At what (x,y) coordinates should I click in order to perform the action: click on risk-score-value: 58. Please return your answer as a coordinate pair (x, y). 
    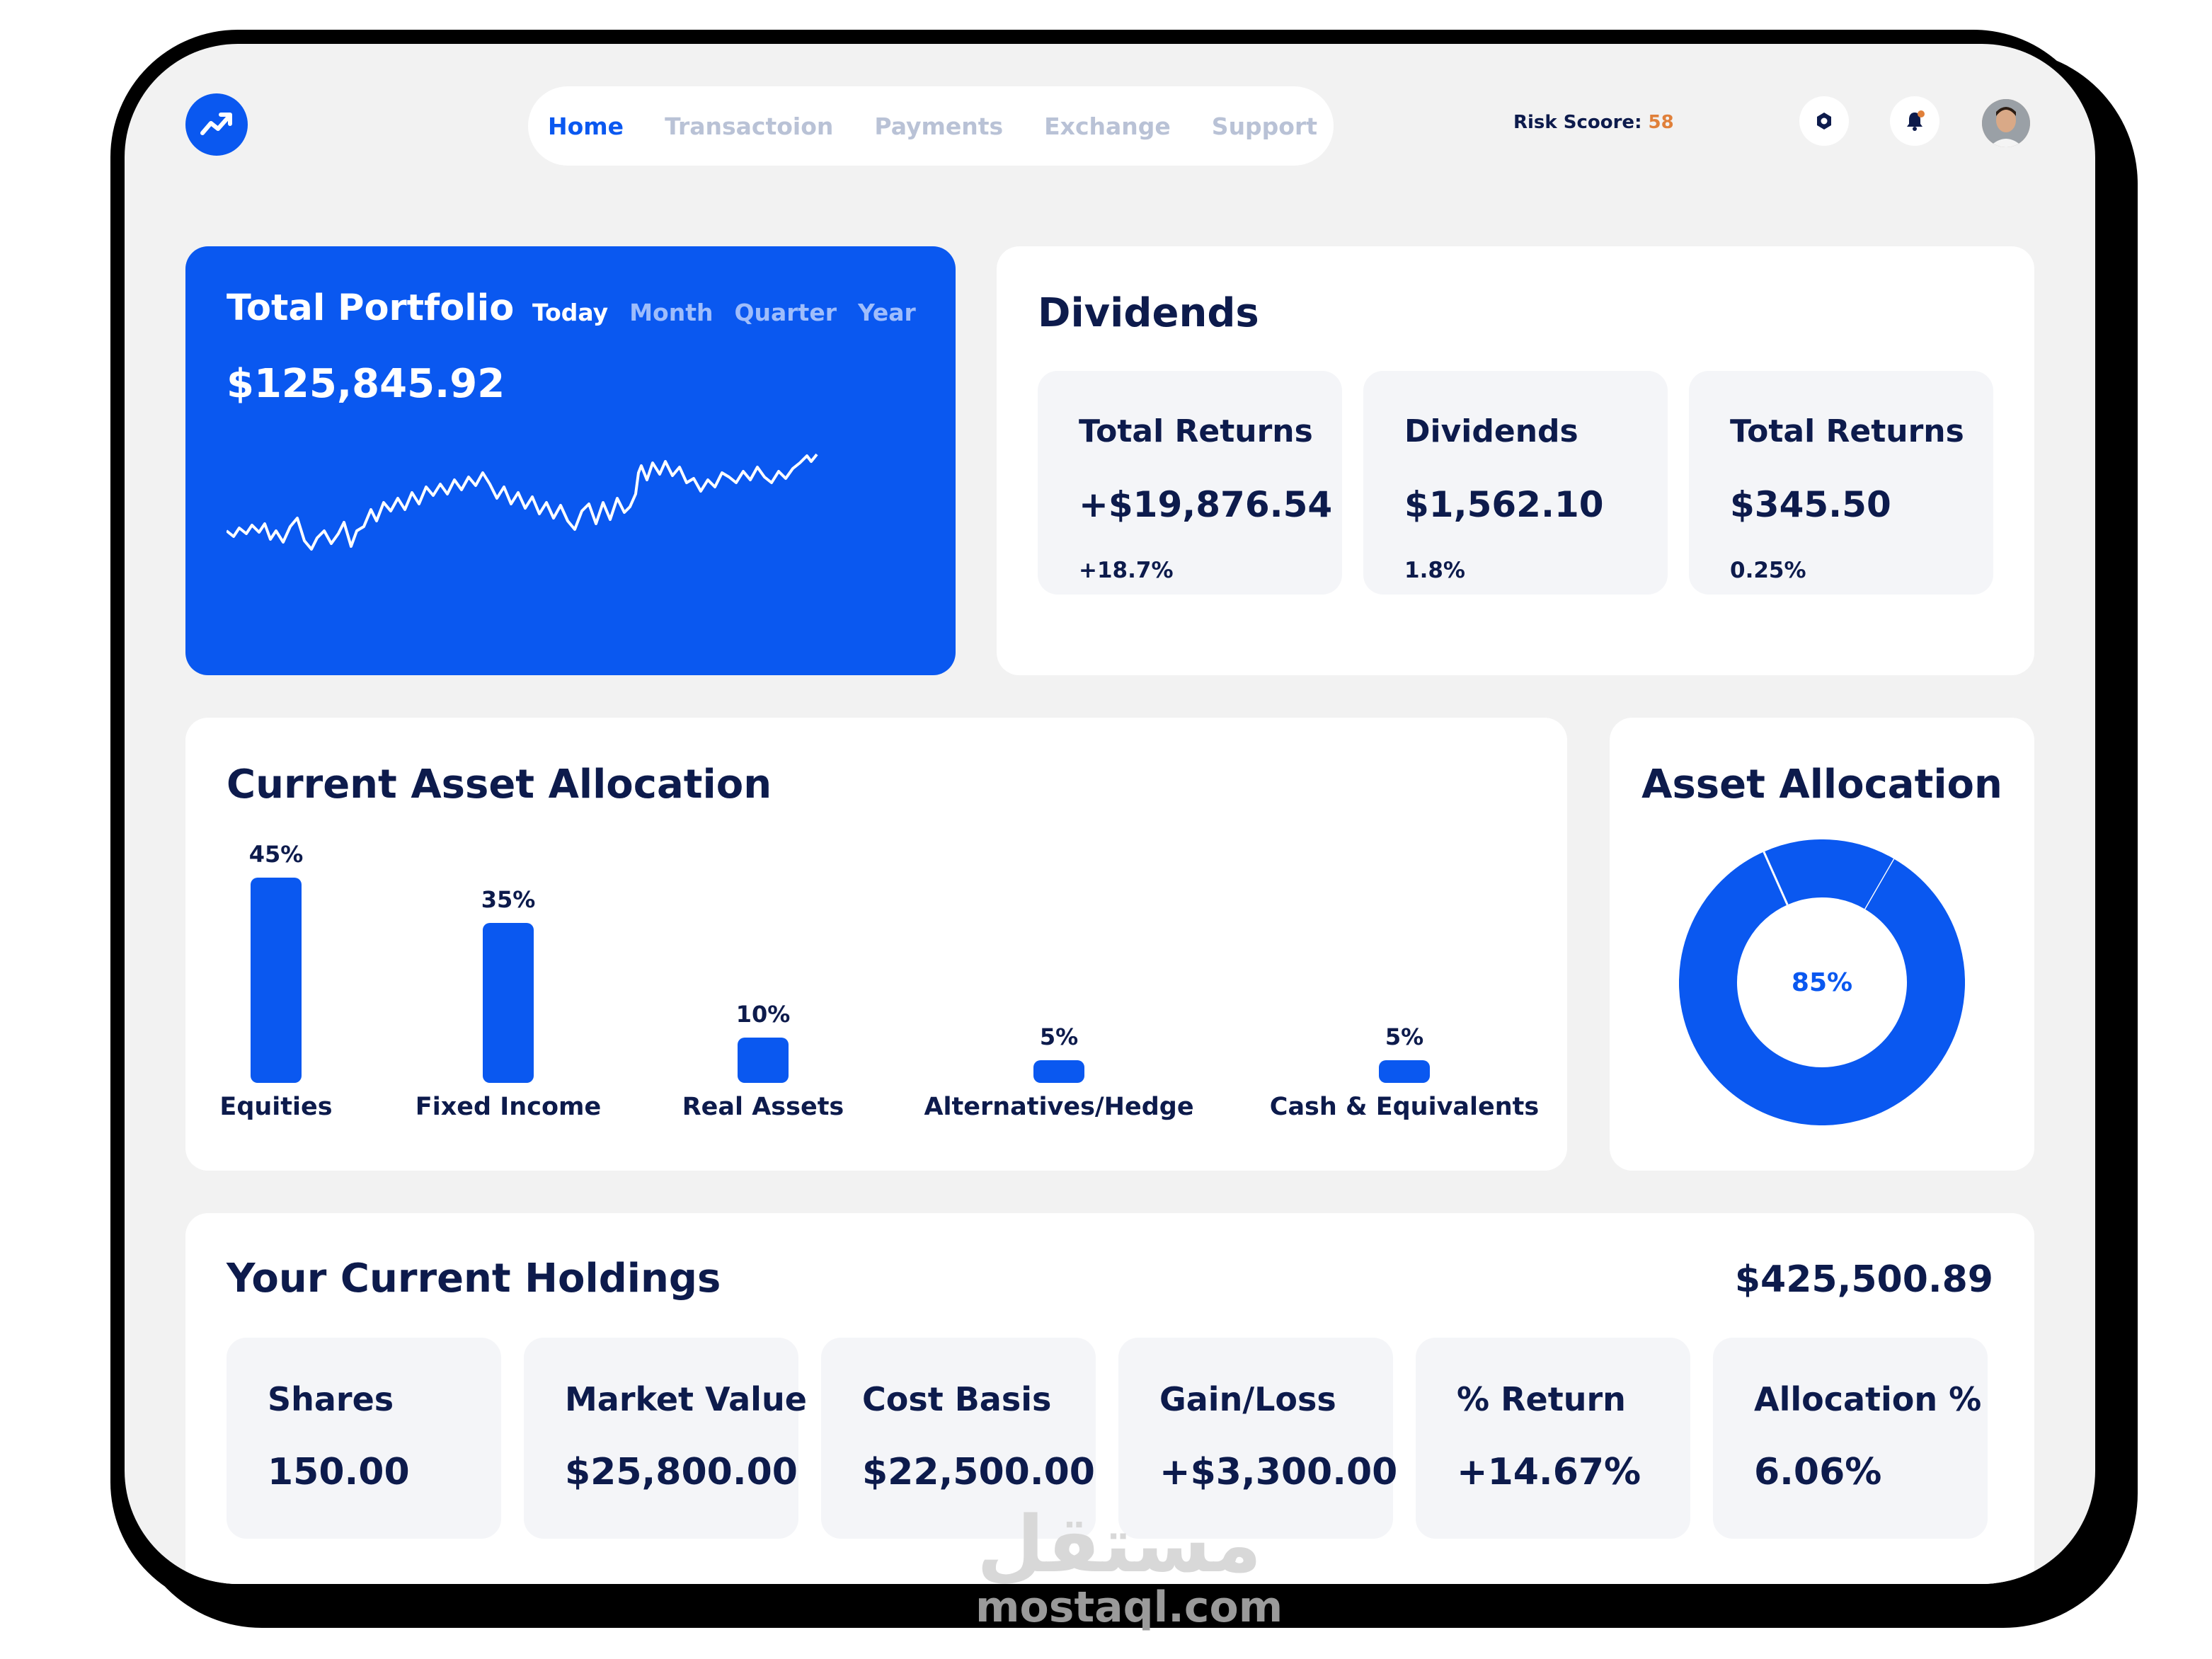
    Looking at the image, I should click on (1661, 122).